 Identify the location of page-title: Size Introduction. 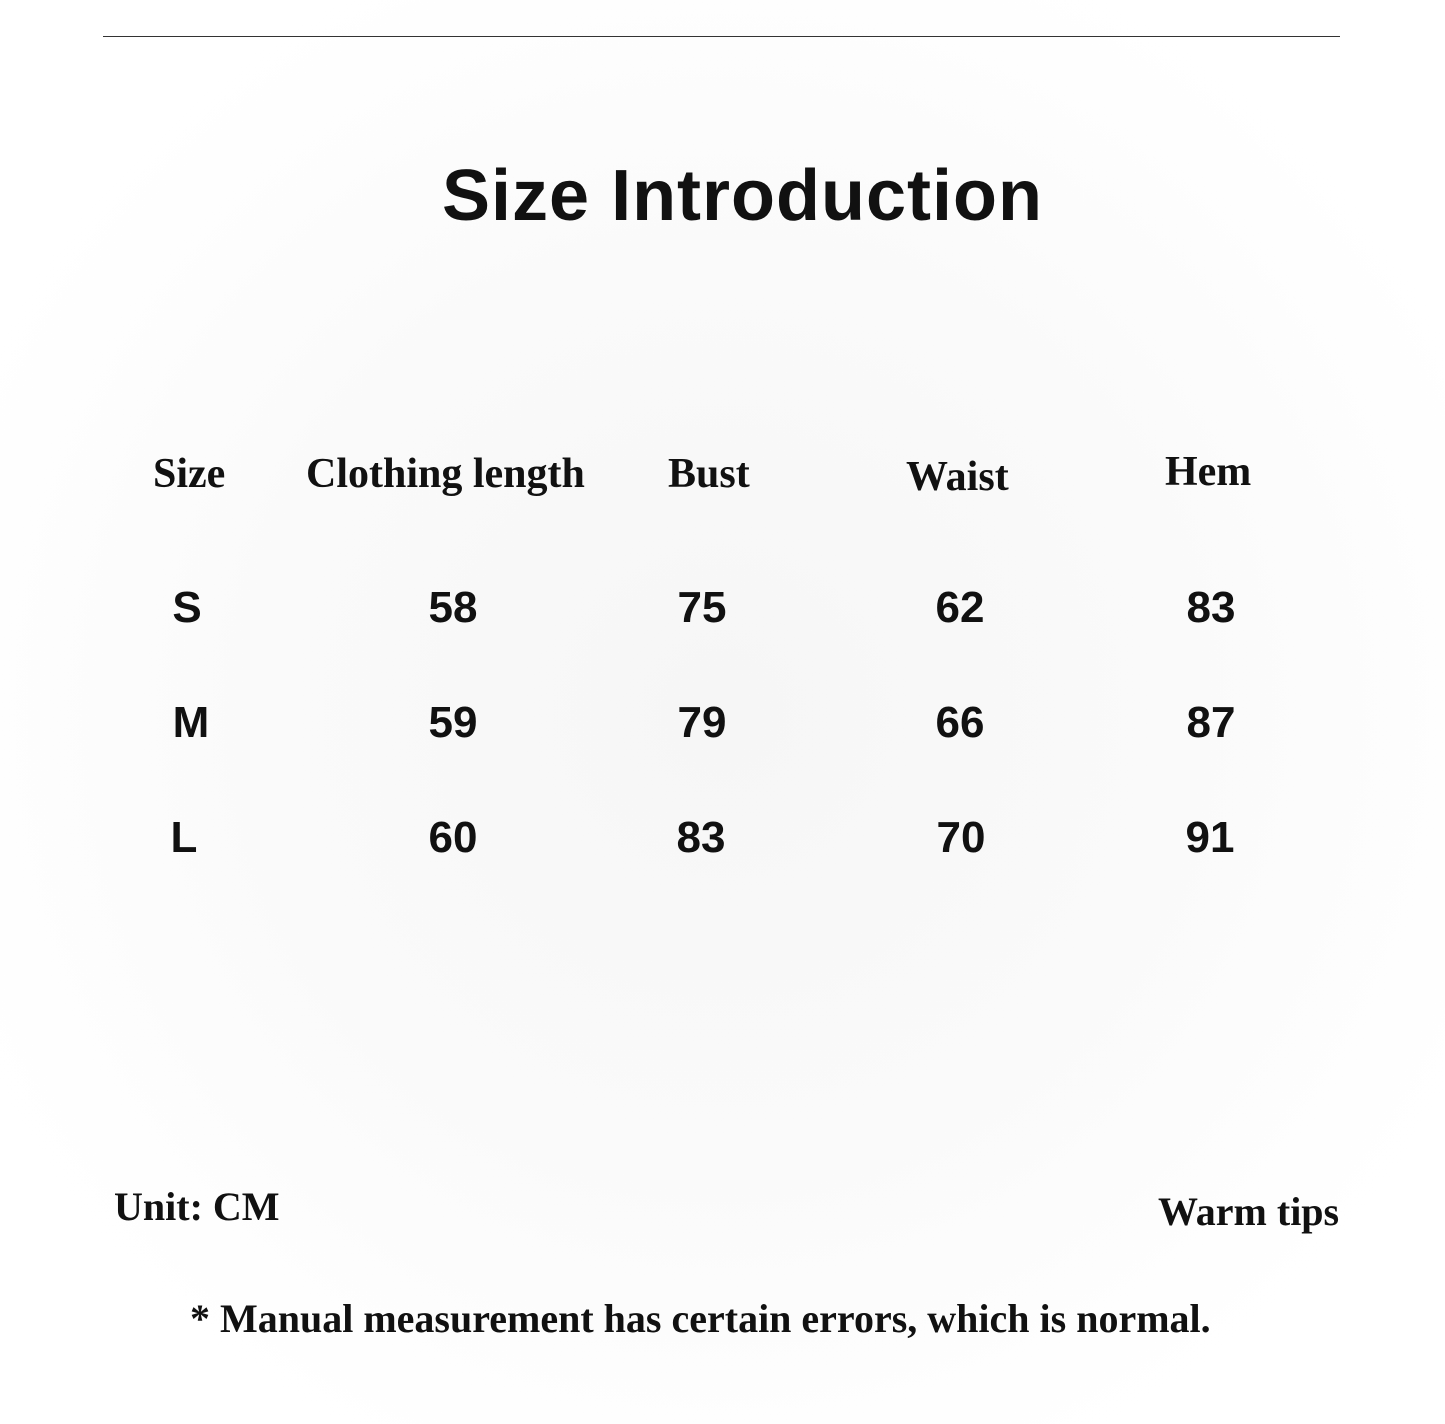
(742, 196).